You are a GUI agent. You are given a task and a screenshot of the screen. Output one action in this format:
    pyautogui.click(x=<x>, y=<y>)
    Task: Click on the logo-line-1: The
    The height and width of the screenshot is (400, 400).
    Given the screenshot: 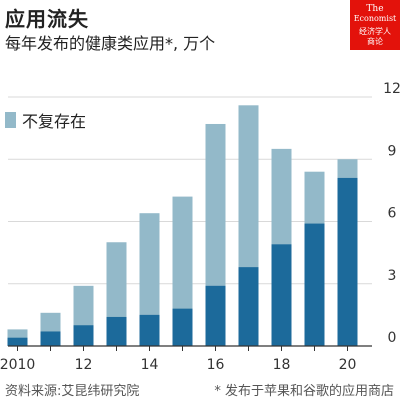 What is the action you would take?
    pyautogui.click(x=375, y=9)
    